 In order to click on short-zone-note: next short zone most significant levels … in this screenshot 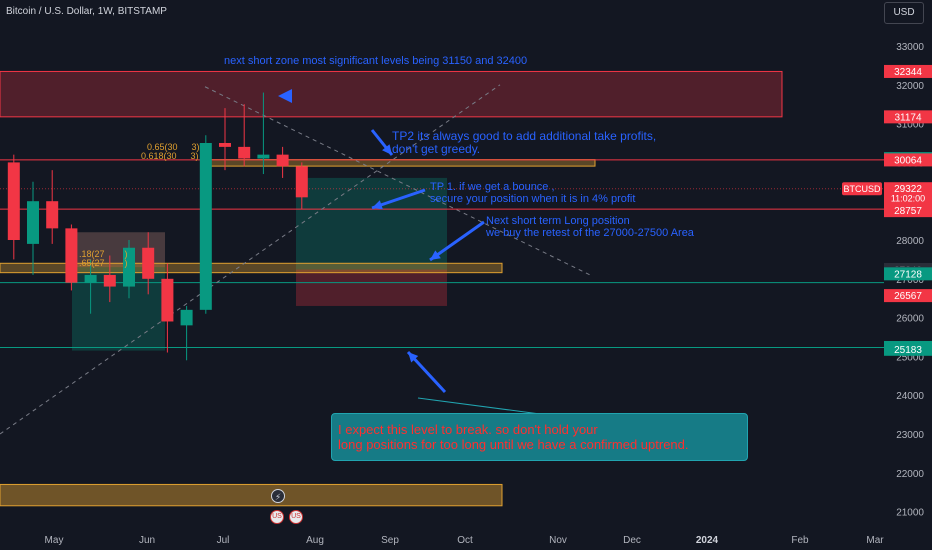, I will do `click(376, 61)`.